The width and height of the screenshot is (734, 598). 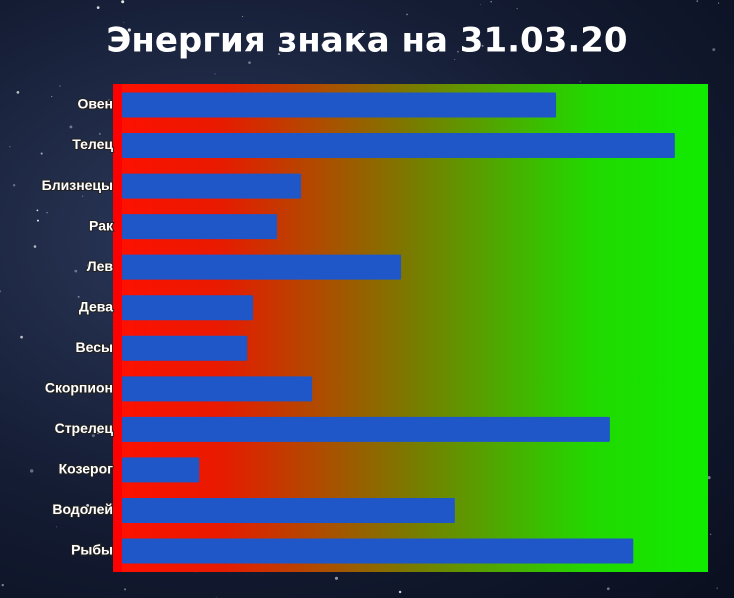 What do you see at coordinates (101, 225) in the screenshot?
I see `y-tick-label: Рак` at bounding box center [101, 225].